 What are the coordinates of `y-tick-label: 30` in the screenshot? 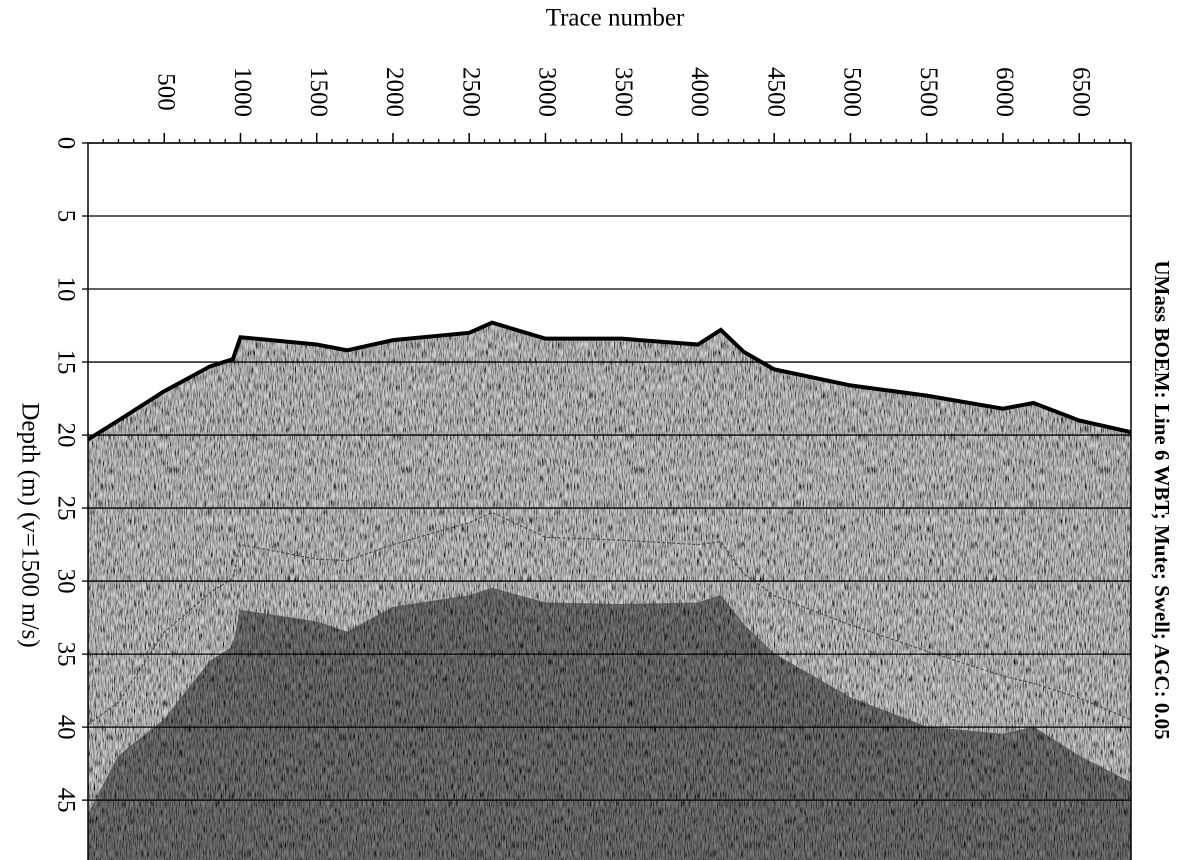 It's located at (65, 581).